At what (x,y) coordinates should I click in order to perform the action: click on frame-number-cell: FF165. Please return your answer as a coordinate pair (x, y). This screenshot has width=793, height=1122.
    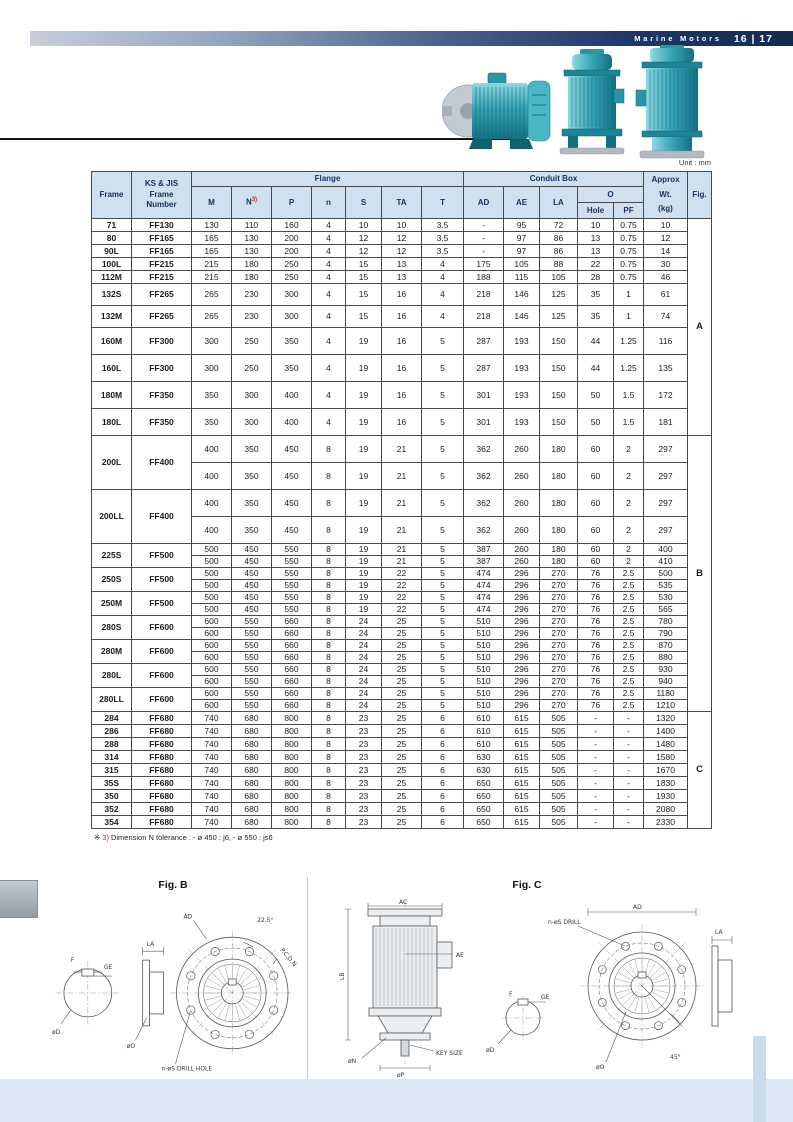
    Looking at the image, I should click on (161, 238).